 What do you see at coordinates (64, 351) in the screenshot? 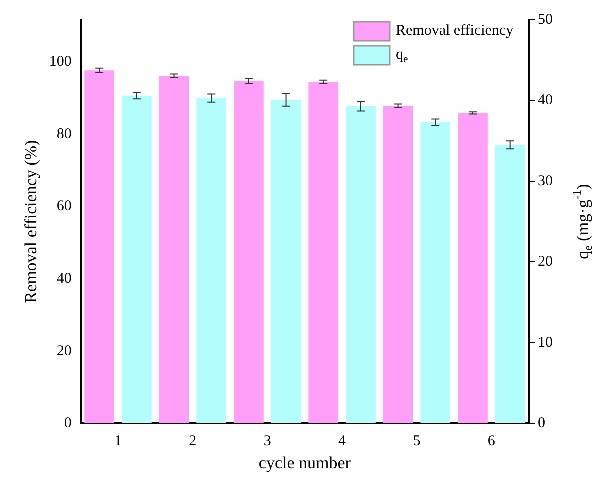
I see `y-tick-label: 20` at bounding box center [64, 351].